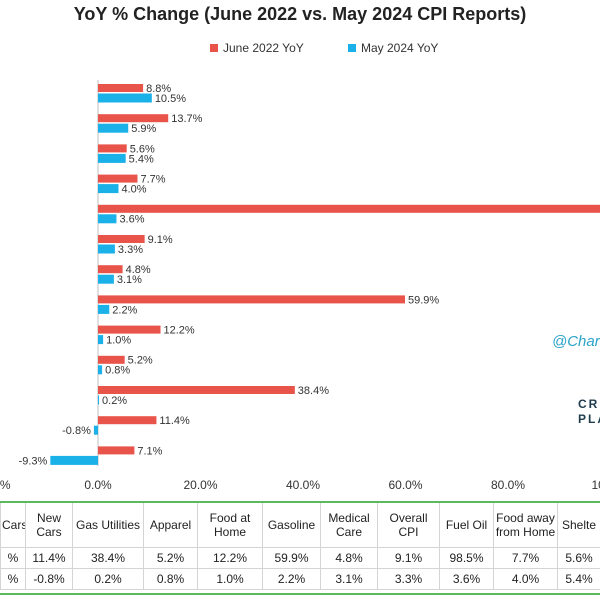 The image size is (600, 600). Describe the element at coordinates (408, 558) in the screenshot. I see `table-cell: 9.1%` at that location.